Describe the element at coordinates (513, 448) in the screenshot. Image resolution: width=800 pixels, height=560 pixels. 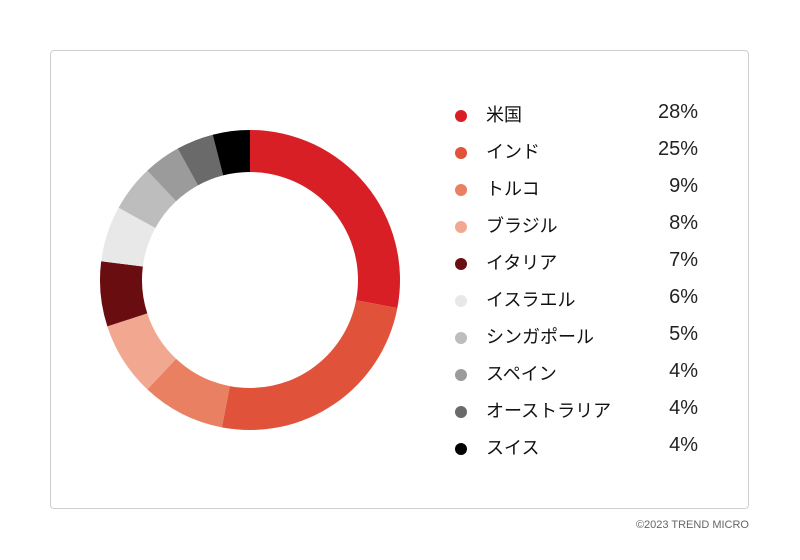
I see `legend-label: スイス` at that location.